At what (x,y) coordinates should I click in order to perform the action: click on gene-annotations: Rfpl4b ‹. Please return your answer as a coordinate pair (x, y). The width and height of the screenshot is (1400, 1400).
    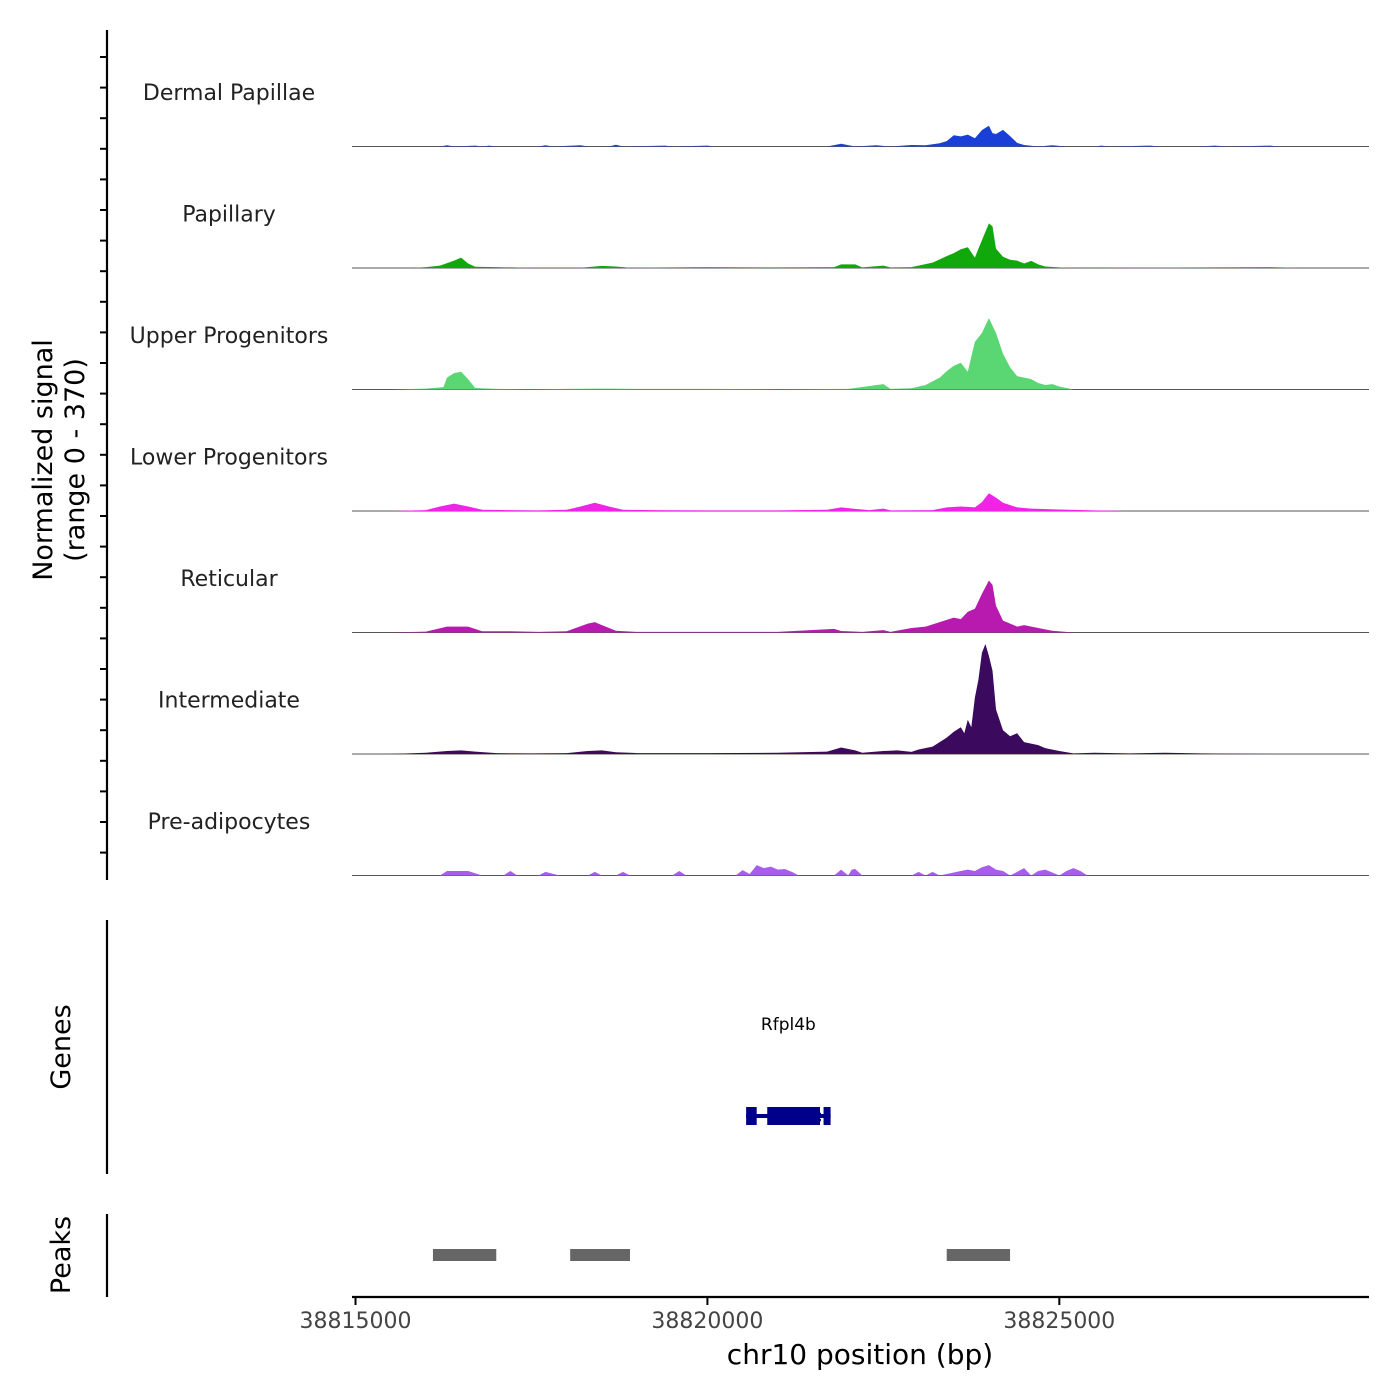
    Looking at the image, I should click on (788, 1071).